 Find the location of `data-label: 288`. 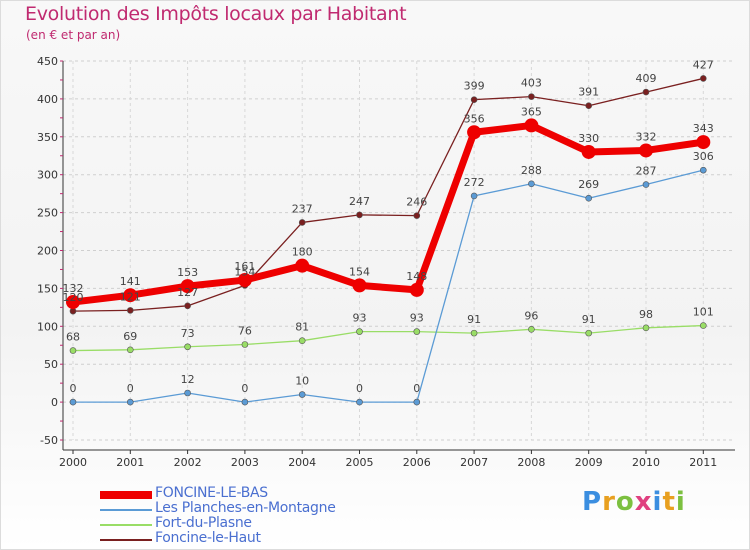

data-label: 288 is located at coordinates (531, 170).